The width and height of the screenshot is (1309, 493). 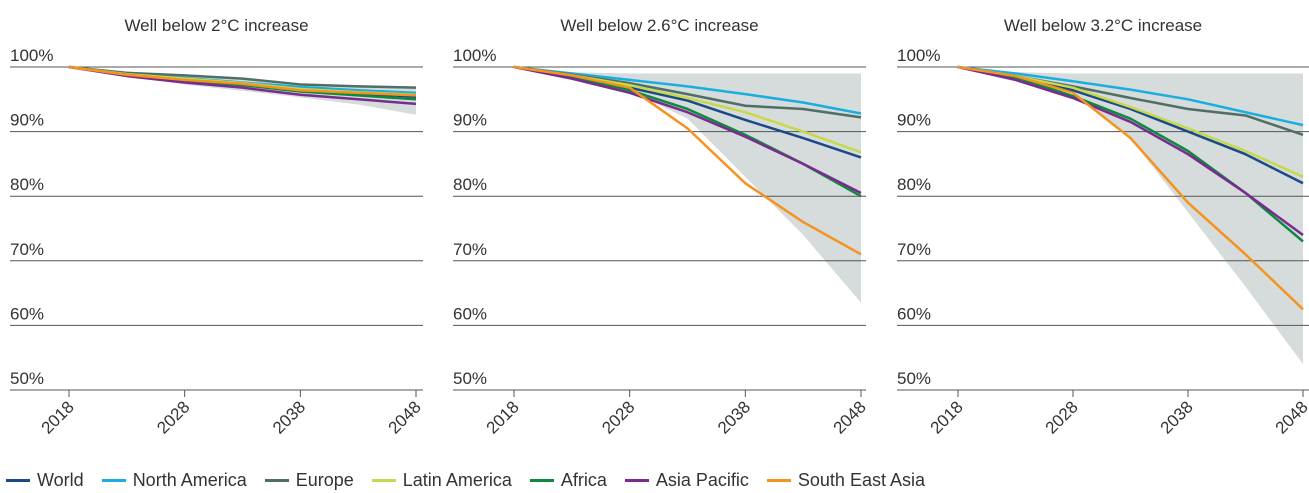 What do you see at coordinates (659, 25) in the screenshot?
I see `chart-title: Well below 2.6°C increase` at bounding box center [659, 25].